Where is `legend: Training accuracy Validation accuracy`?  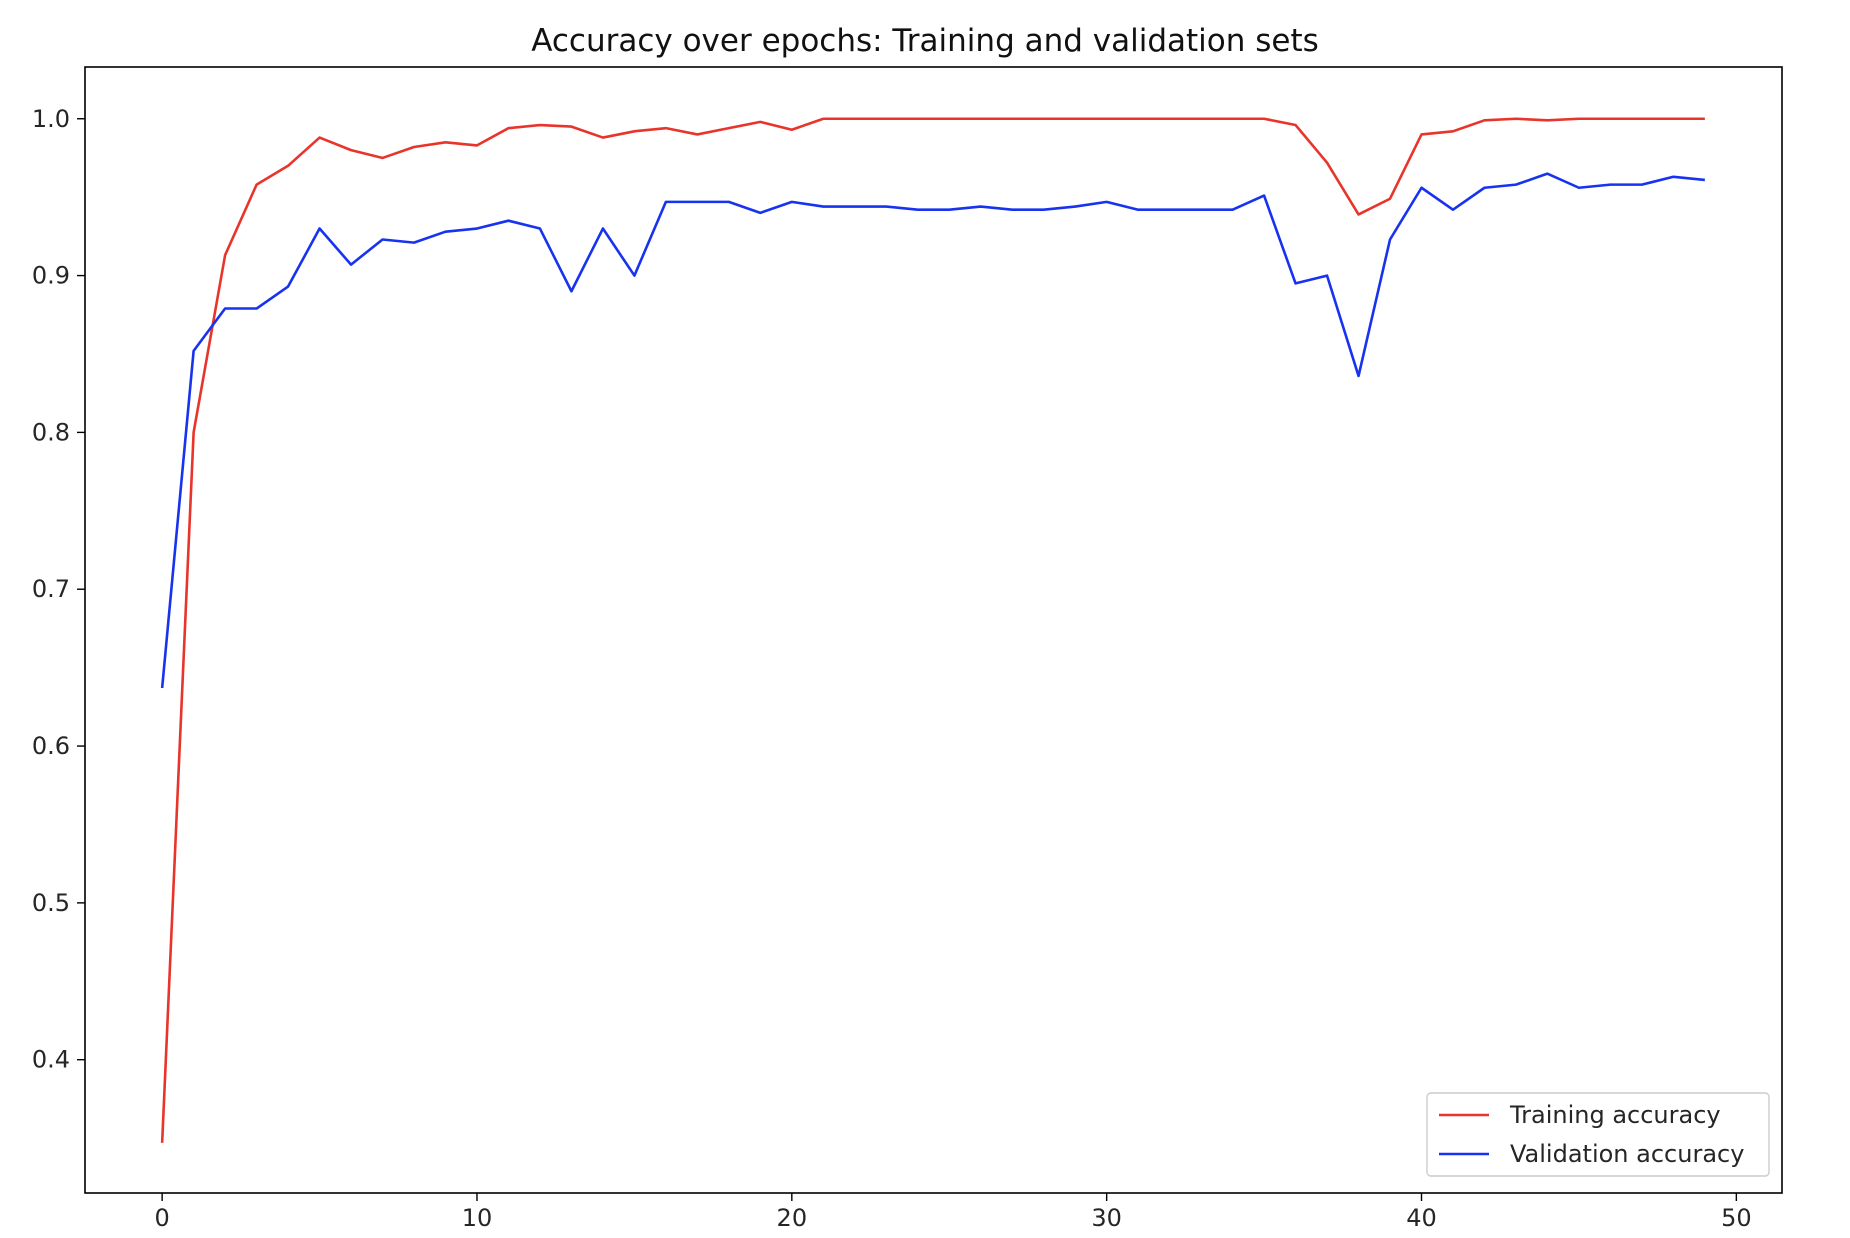
legend: Training accuracy Validation accuracy is located at coordinates (1598, 1134).